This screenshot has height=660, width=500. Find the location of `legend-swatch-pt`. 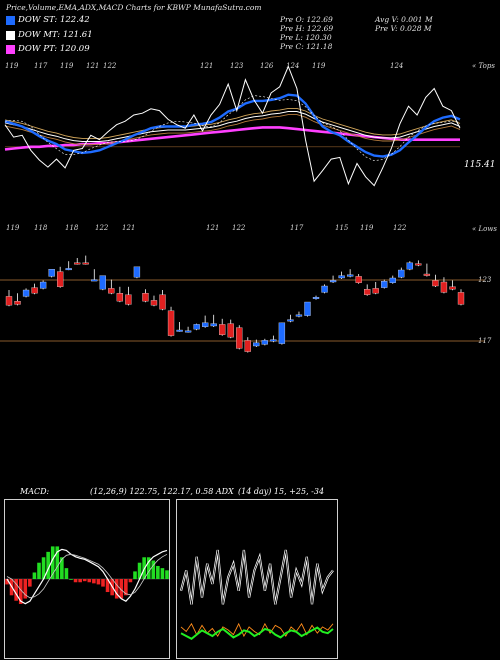

legend-swatch-pt is located at coordinates (10, 49).